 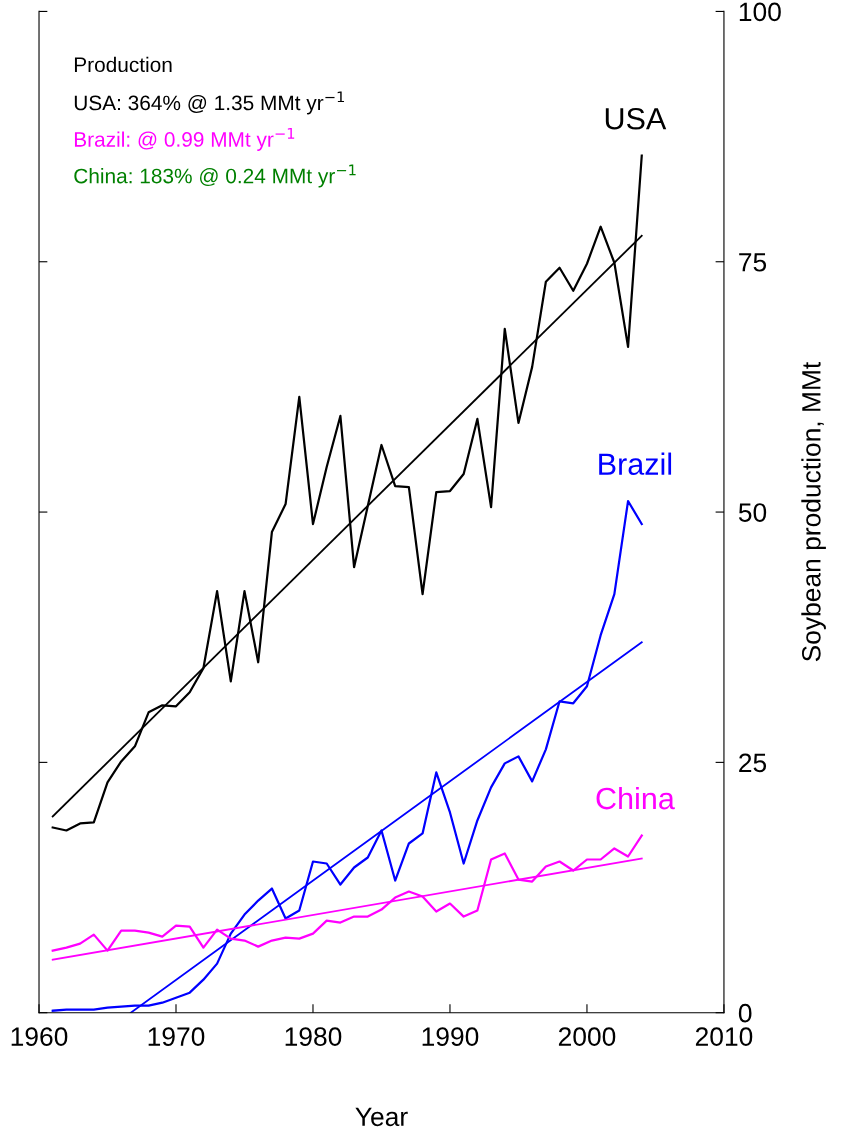 What do you see at coordinates (587, 1036) in the screenshot?
I see `x-tick-label: 2000` at bounding box center [587, 1036].